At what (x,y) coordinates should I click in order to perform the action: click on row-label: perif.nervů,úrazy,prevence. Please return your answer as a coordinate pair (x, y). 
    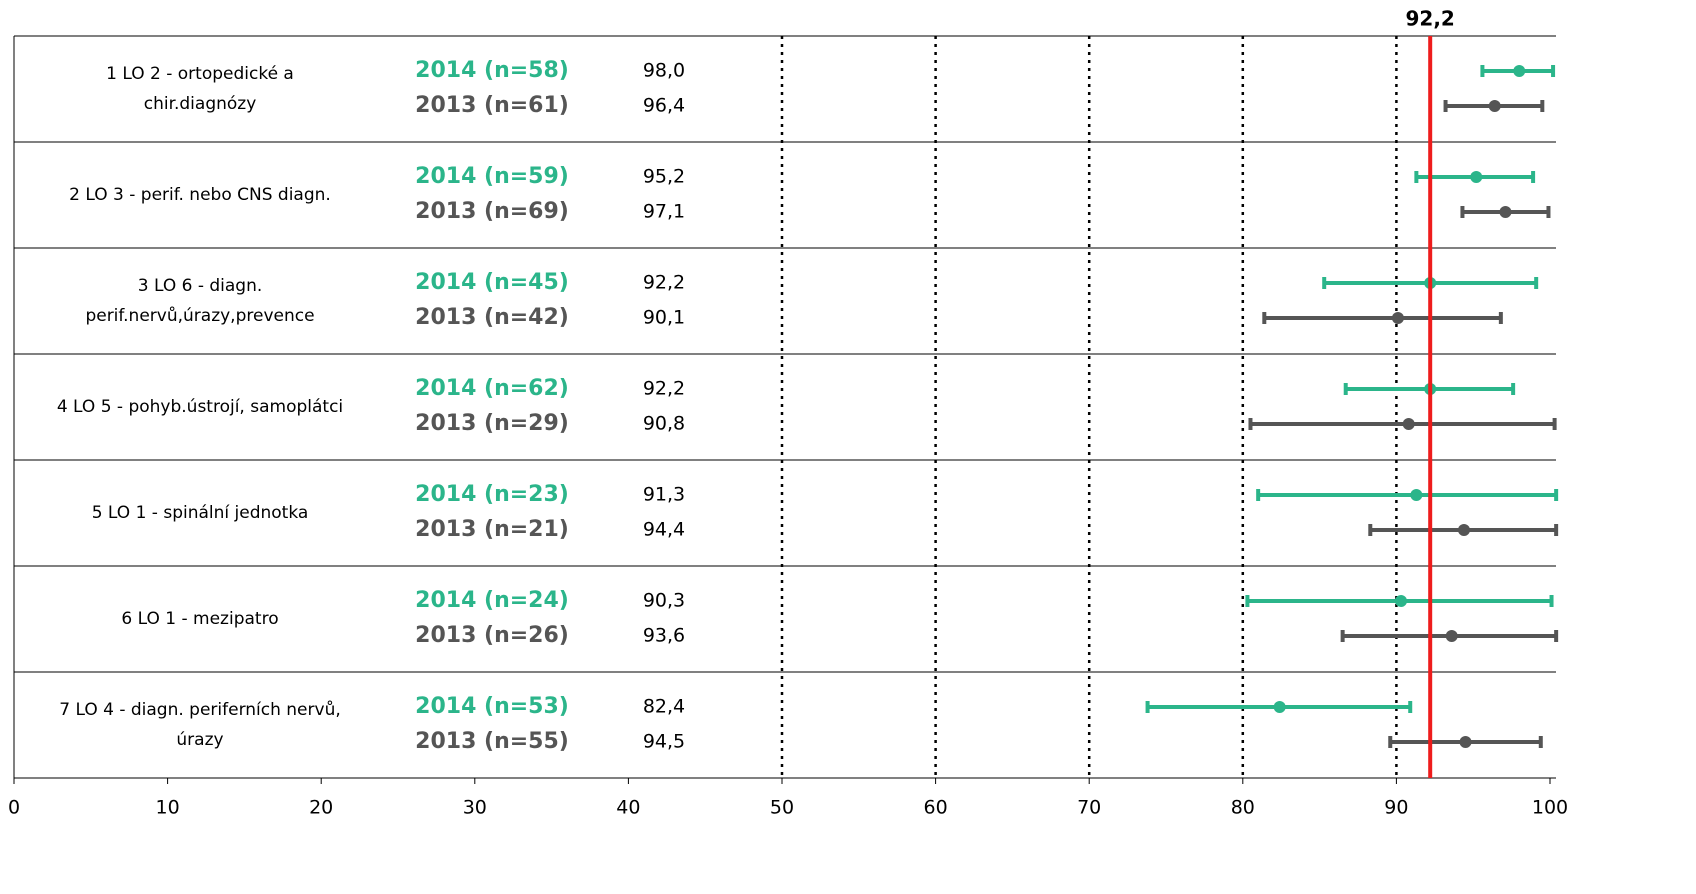
    Looking at the image, I should click on (199, 316).